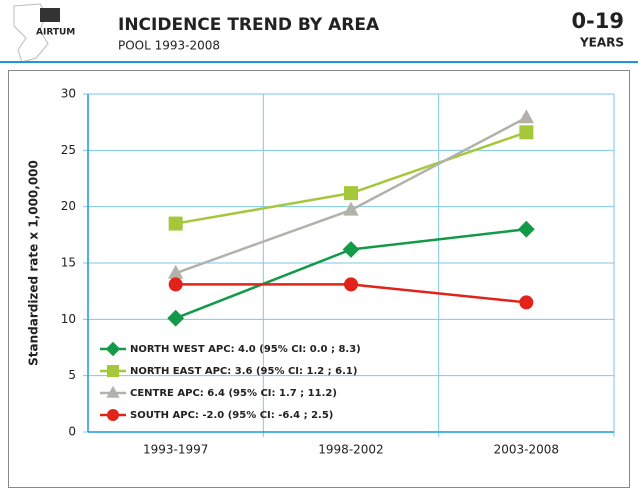 This screenshot has width=638, height=492. I want to click on y-tick-label: 5, so click(72, 375).